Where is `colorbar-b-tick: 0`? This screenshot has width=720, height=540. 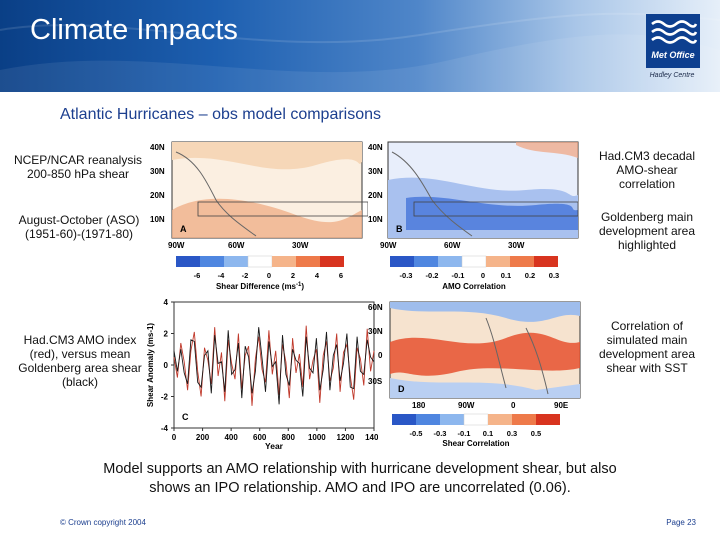
colorbar-b-tick: 0 is located at coordinates (483, 275).